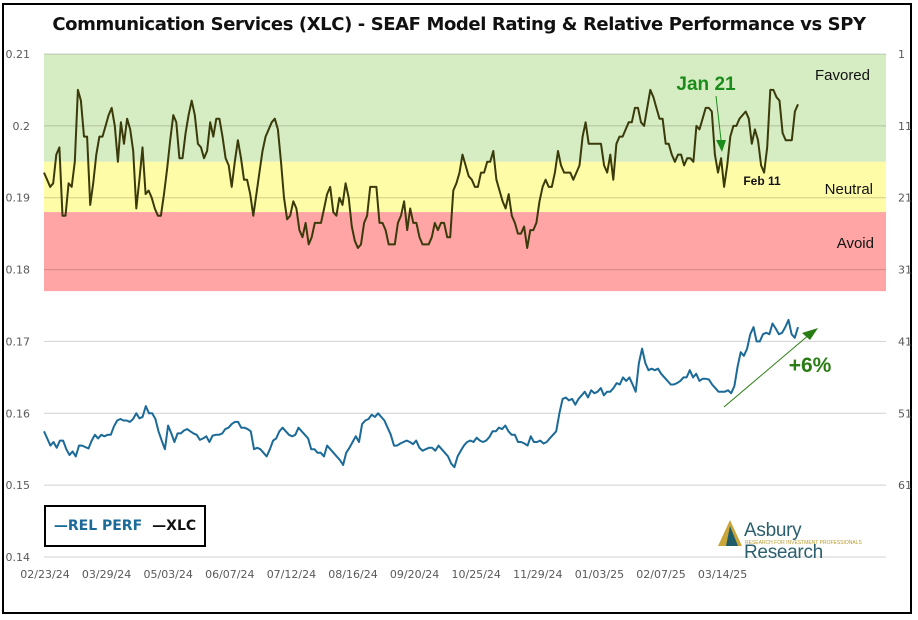 Image resolution: width=918 pixels, height=620 pixels. I want to click on x-tick: 02/07/25, so click(660, 574).